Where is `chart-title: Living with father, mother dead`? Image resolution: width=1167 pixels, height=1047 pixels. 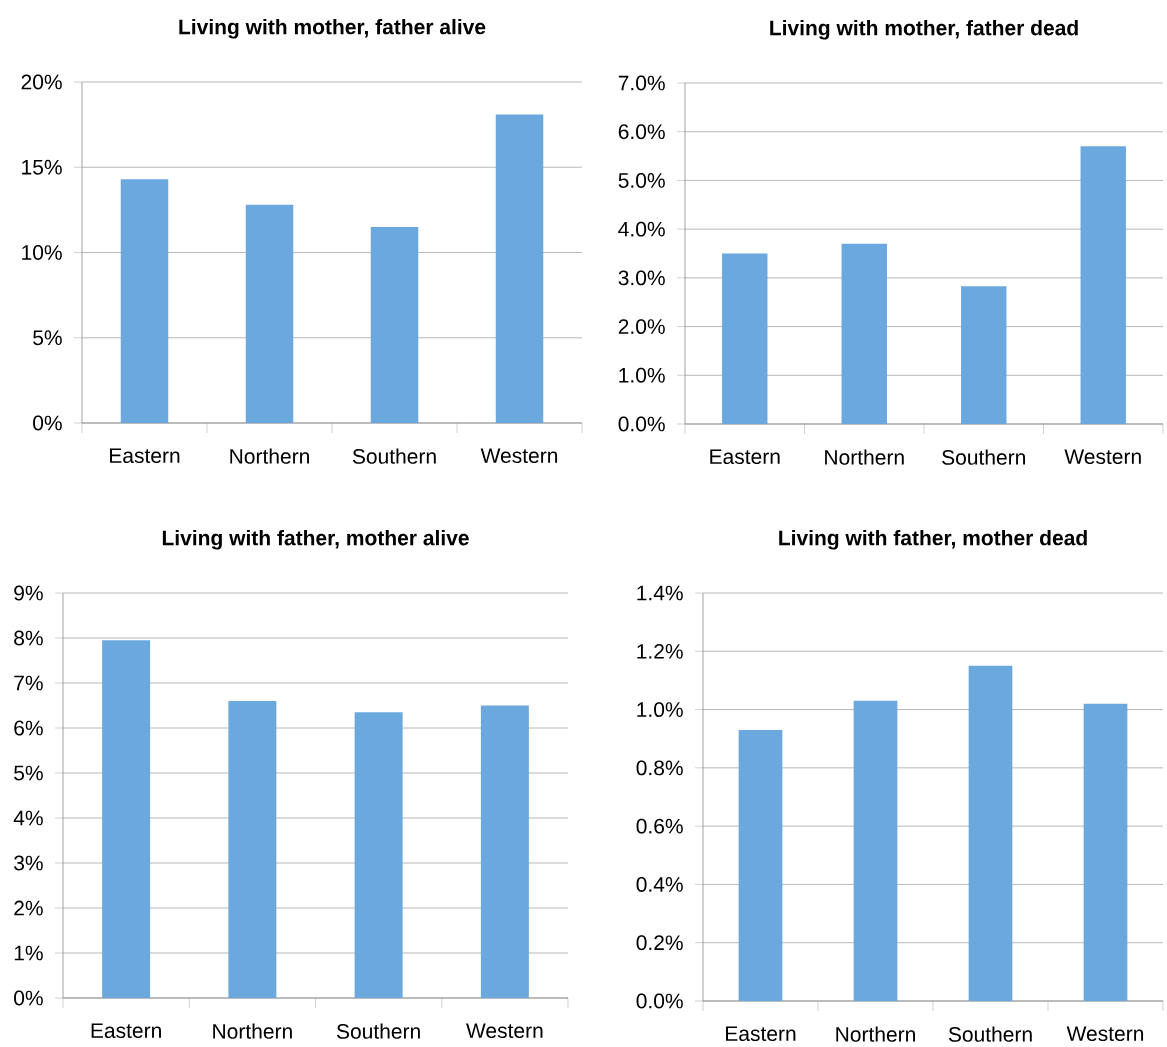 chart-title: Living with father, mother dead is located at coordinates (933, 539).